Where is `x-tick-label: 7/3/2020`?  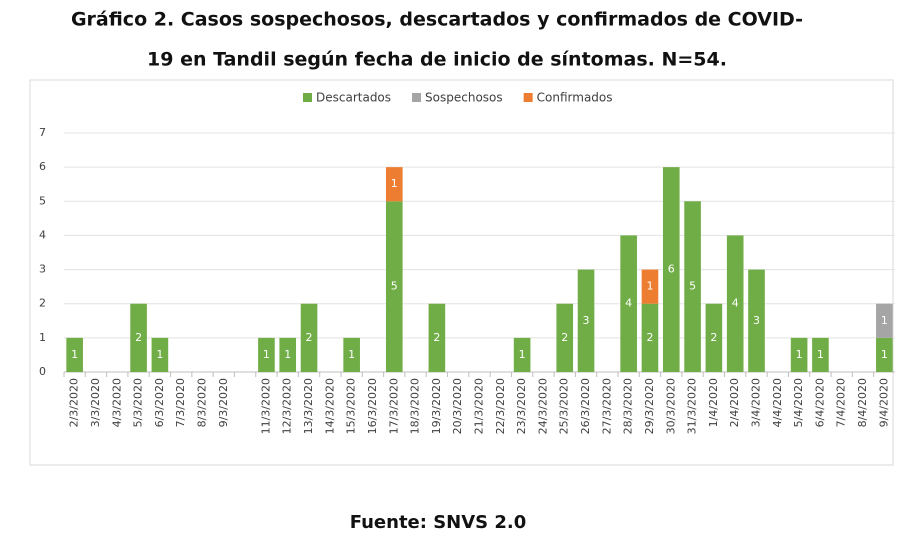 x-tick-label: 7/3/2020 is located at coordinates (180, 402).